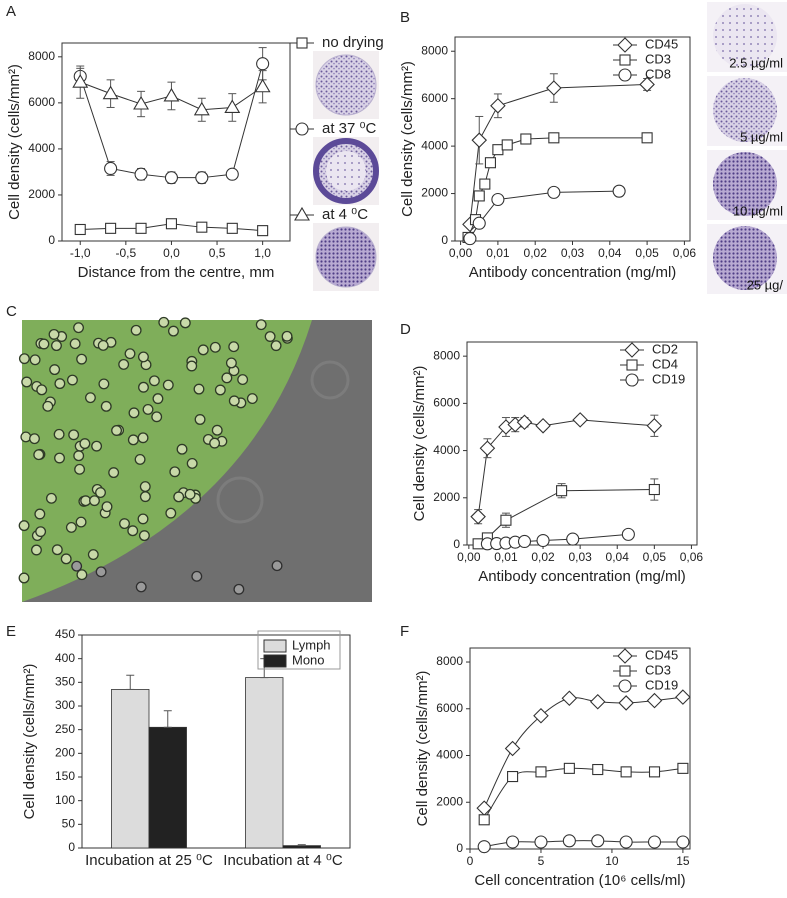 This screenshot has height=898, width=787. Describe the element at coordinates (756, 62) in the screenshot. I see `image-label: 2.5 µg/ml` at that location.